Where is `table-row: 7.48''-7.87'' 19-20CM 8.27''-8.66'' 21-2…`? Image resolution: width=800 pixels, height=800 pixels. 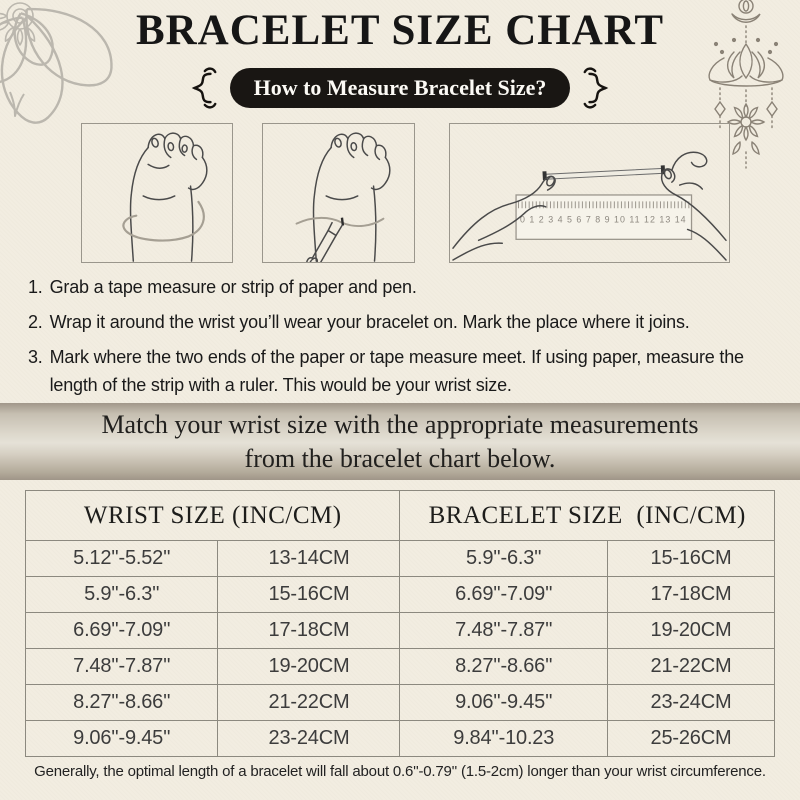 table-row: 7.48''-7.87'' 19-20CM 8.27''-8.66'' 21-2… is located at coordinates (400, 666).